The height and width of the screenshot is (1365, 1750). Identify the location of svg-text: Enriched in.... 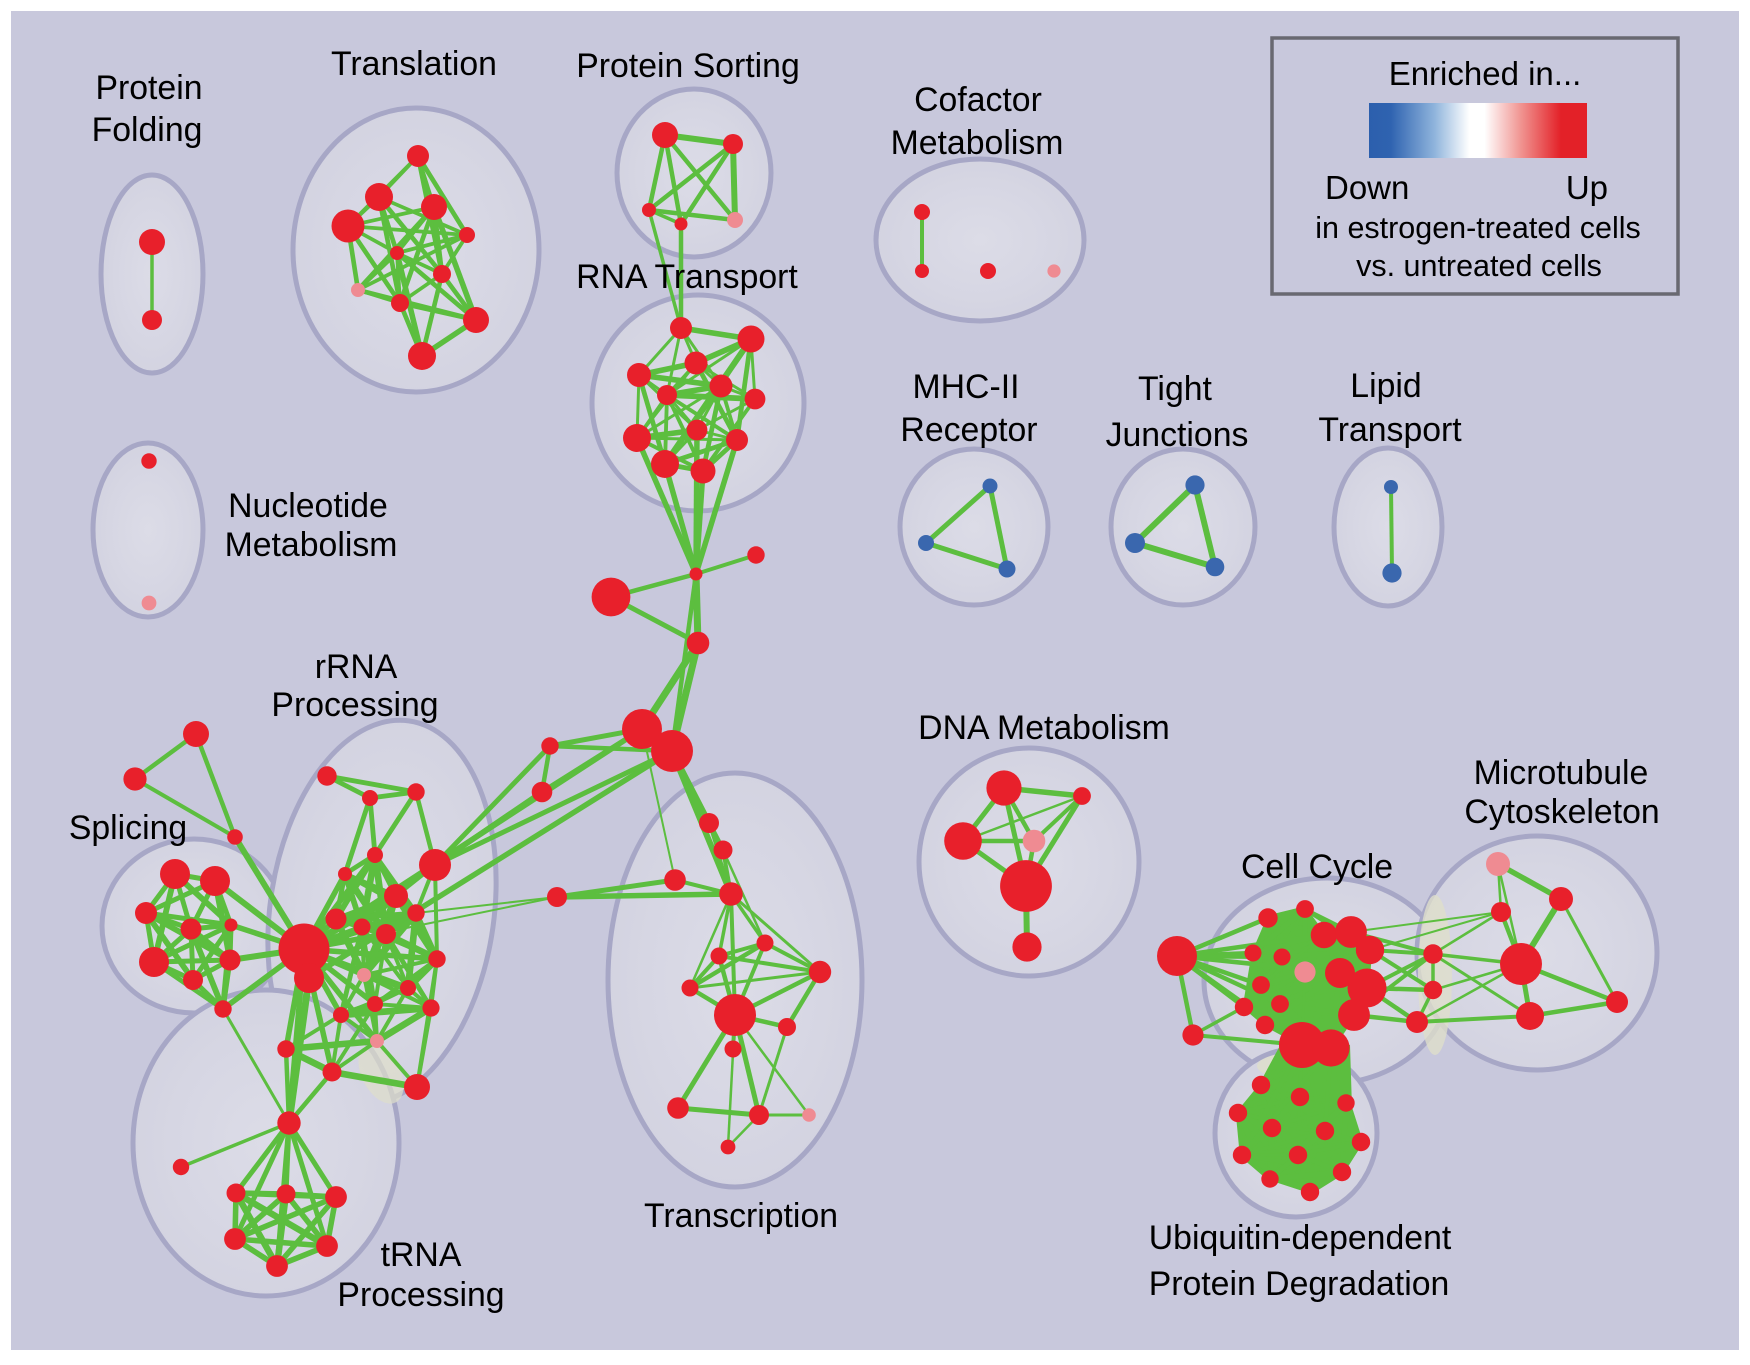
(1485, 73).